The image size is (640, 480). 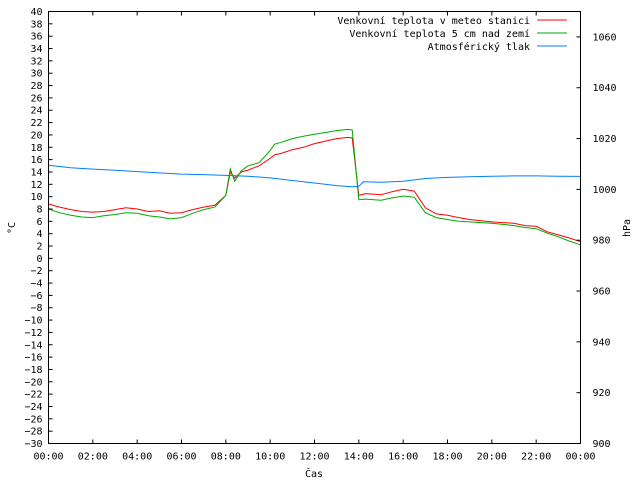 I want to click on y-tick-label: −30, so click(x=33, y=444).